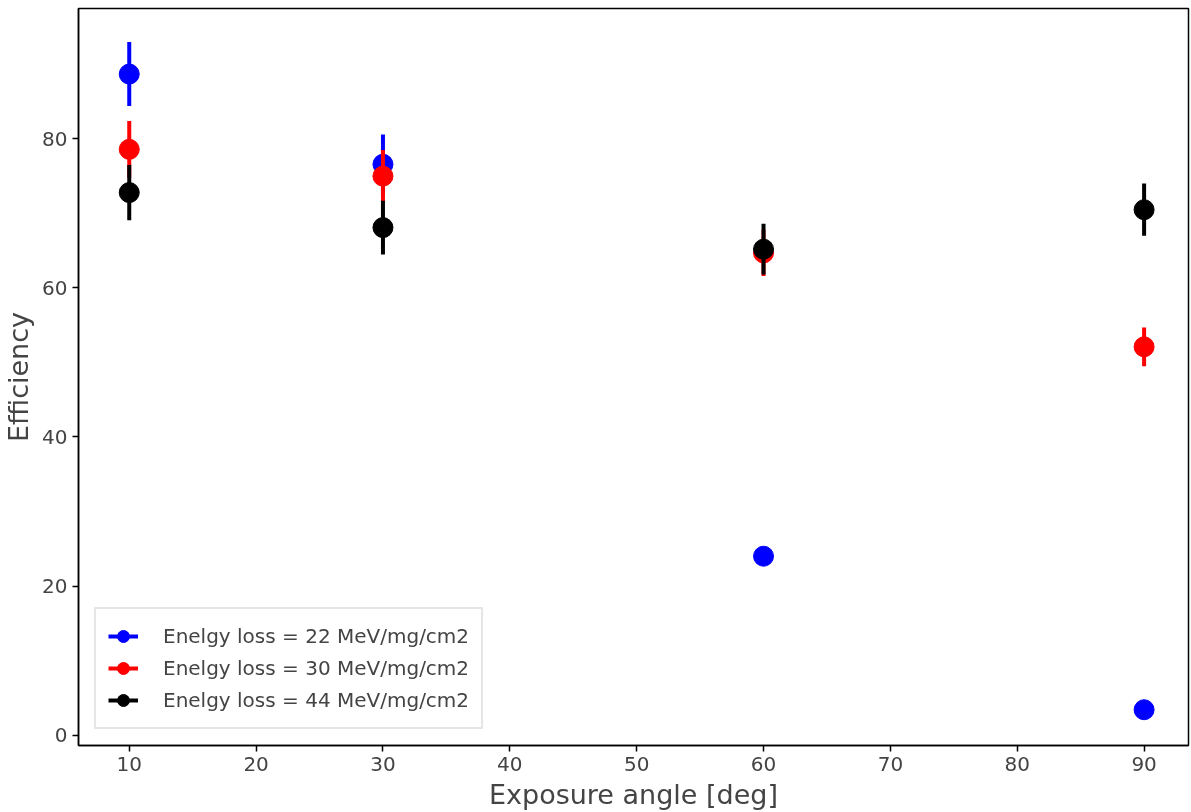 Image resolution: width=1191 pixels, height=812 pixels. I want to click on y-tick-label: 60, so click(55, 287).